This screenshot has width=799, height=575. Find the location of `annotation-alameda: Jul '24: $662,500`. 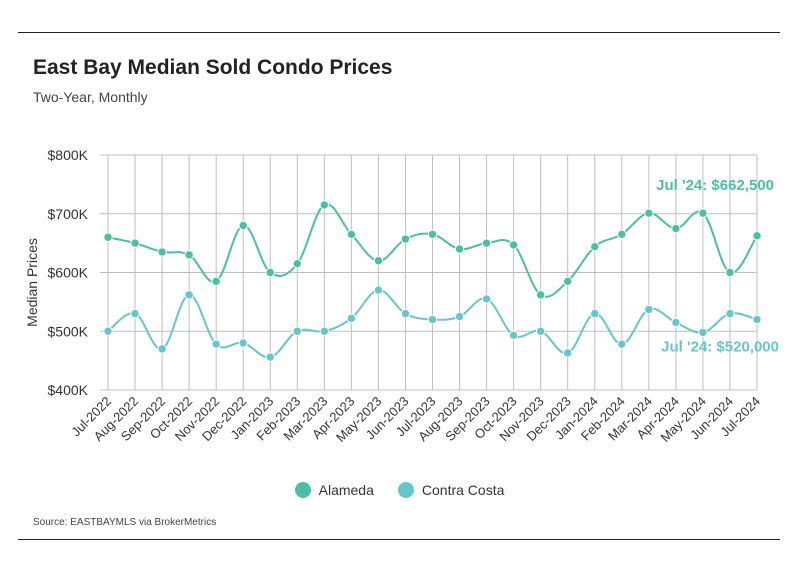

annotation-alameda: Jul '24: $662,500 is located at coordinates (715, 185).